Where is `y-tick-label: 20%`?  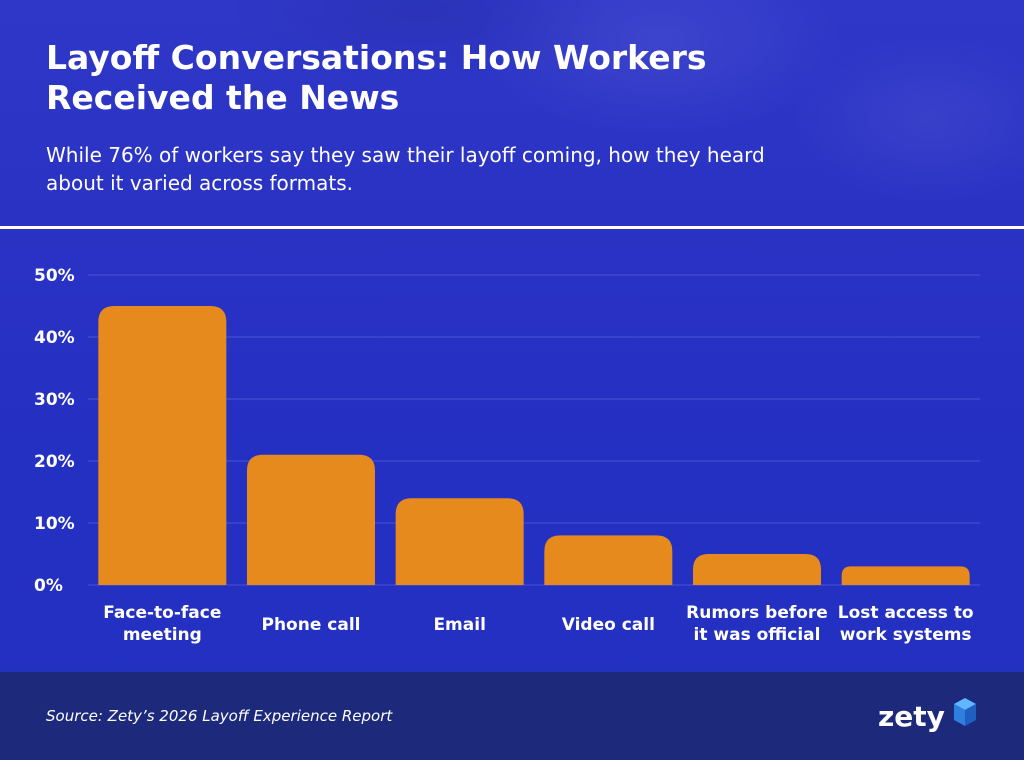
y-tick-label: 20% is located at coordinates (54, 462).